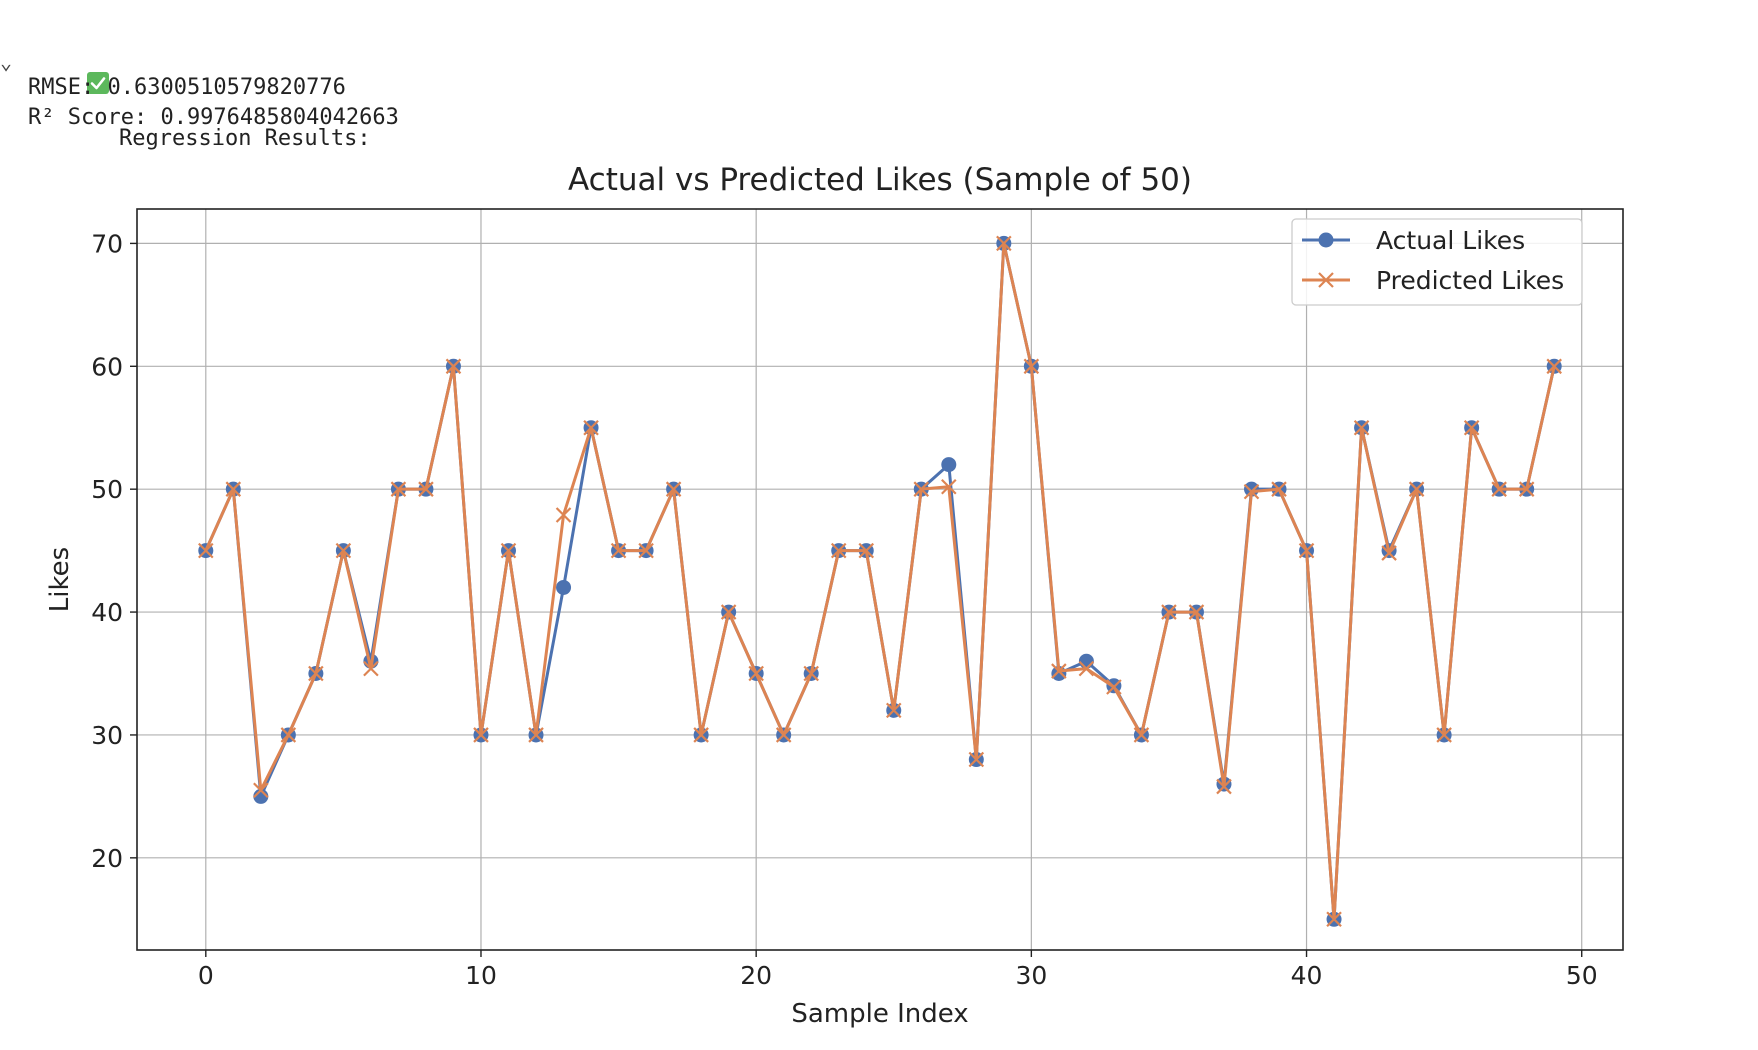 This screenshot has width=1758, height=1050. I want to click on rmse-text: RMSE: 0.6300510579820776, so click(187, 87).